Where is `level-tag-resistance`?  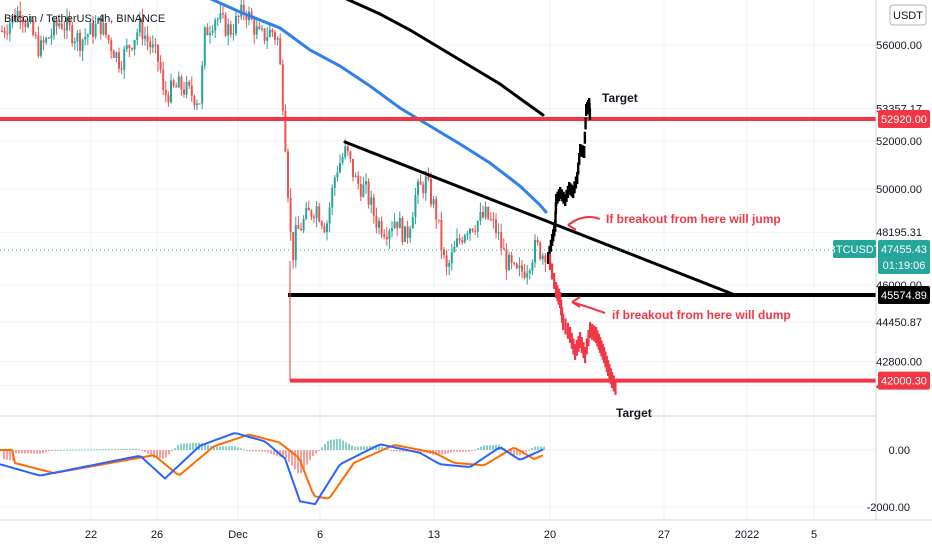 level-tag-resistance is located at coordinates (904, 119).